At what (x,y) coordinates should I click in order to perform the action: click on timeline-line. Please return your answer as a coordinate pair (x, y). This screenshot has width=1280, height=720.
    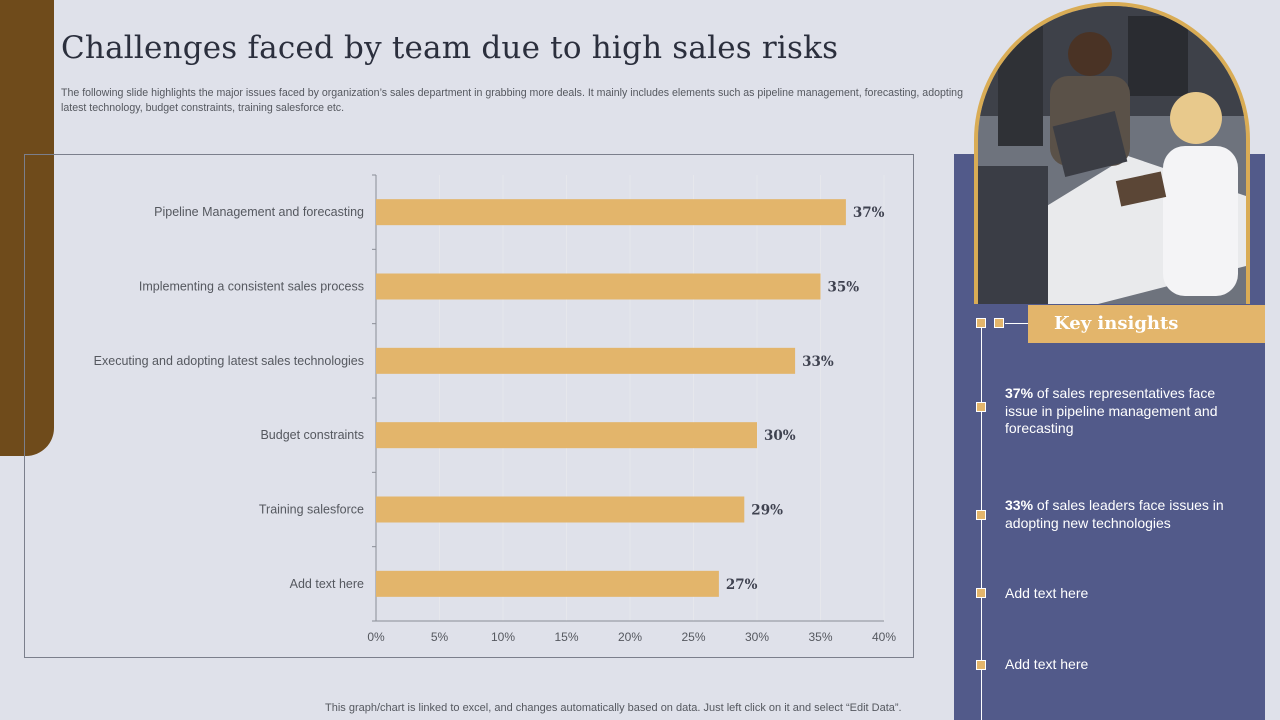
    Looking at the image, I should click on (981, 520).